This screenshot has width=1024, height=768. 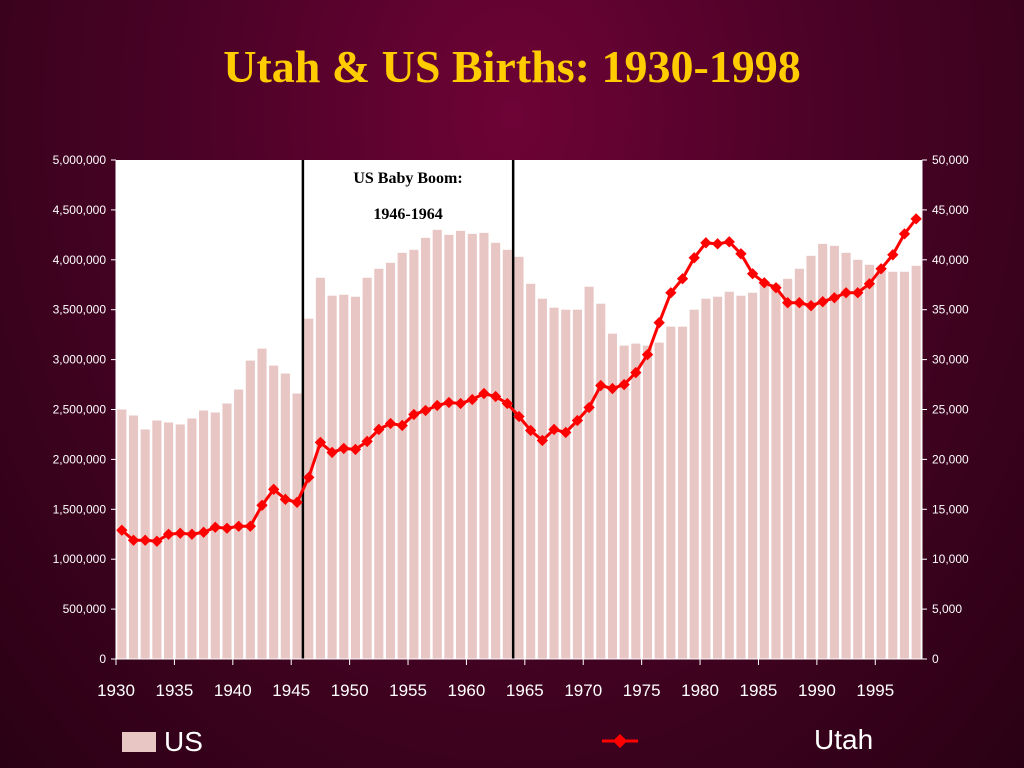 I want to click on legend-label-us: US, so click(x=183, y=741).